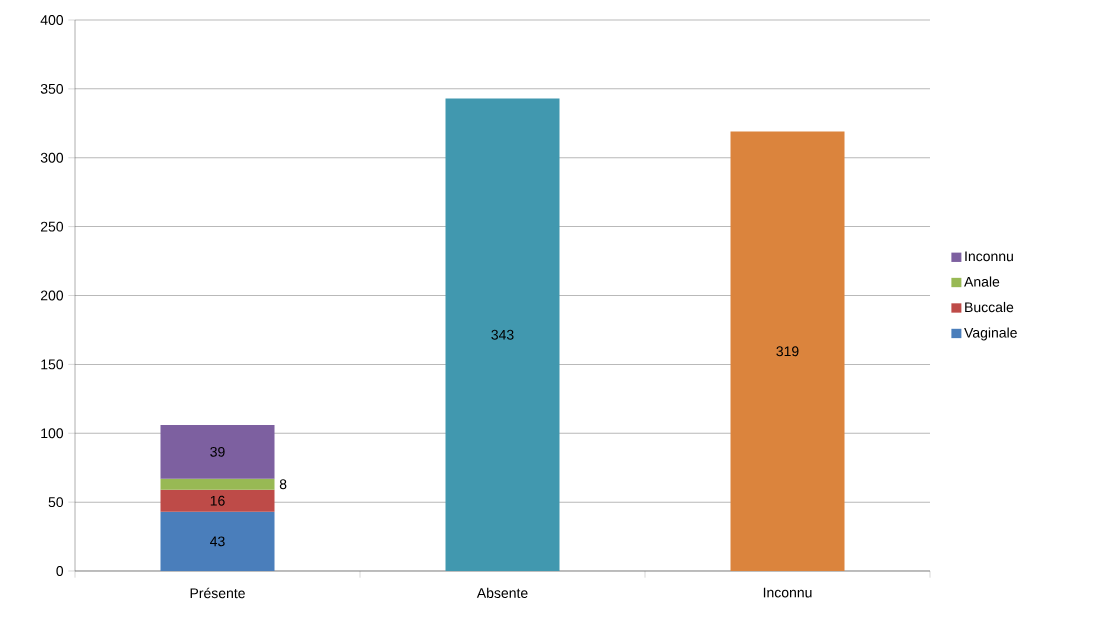  What do you see at coordinates (217, 541) in the screenshot?
I see `data-label: 43` at bounding box center [217, 541].